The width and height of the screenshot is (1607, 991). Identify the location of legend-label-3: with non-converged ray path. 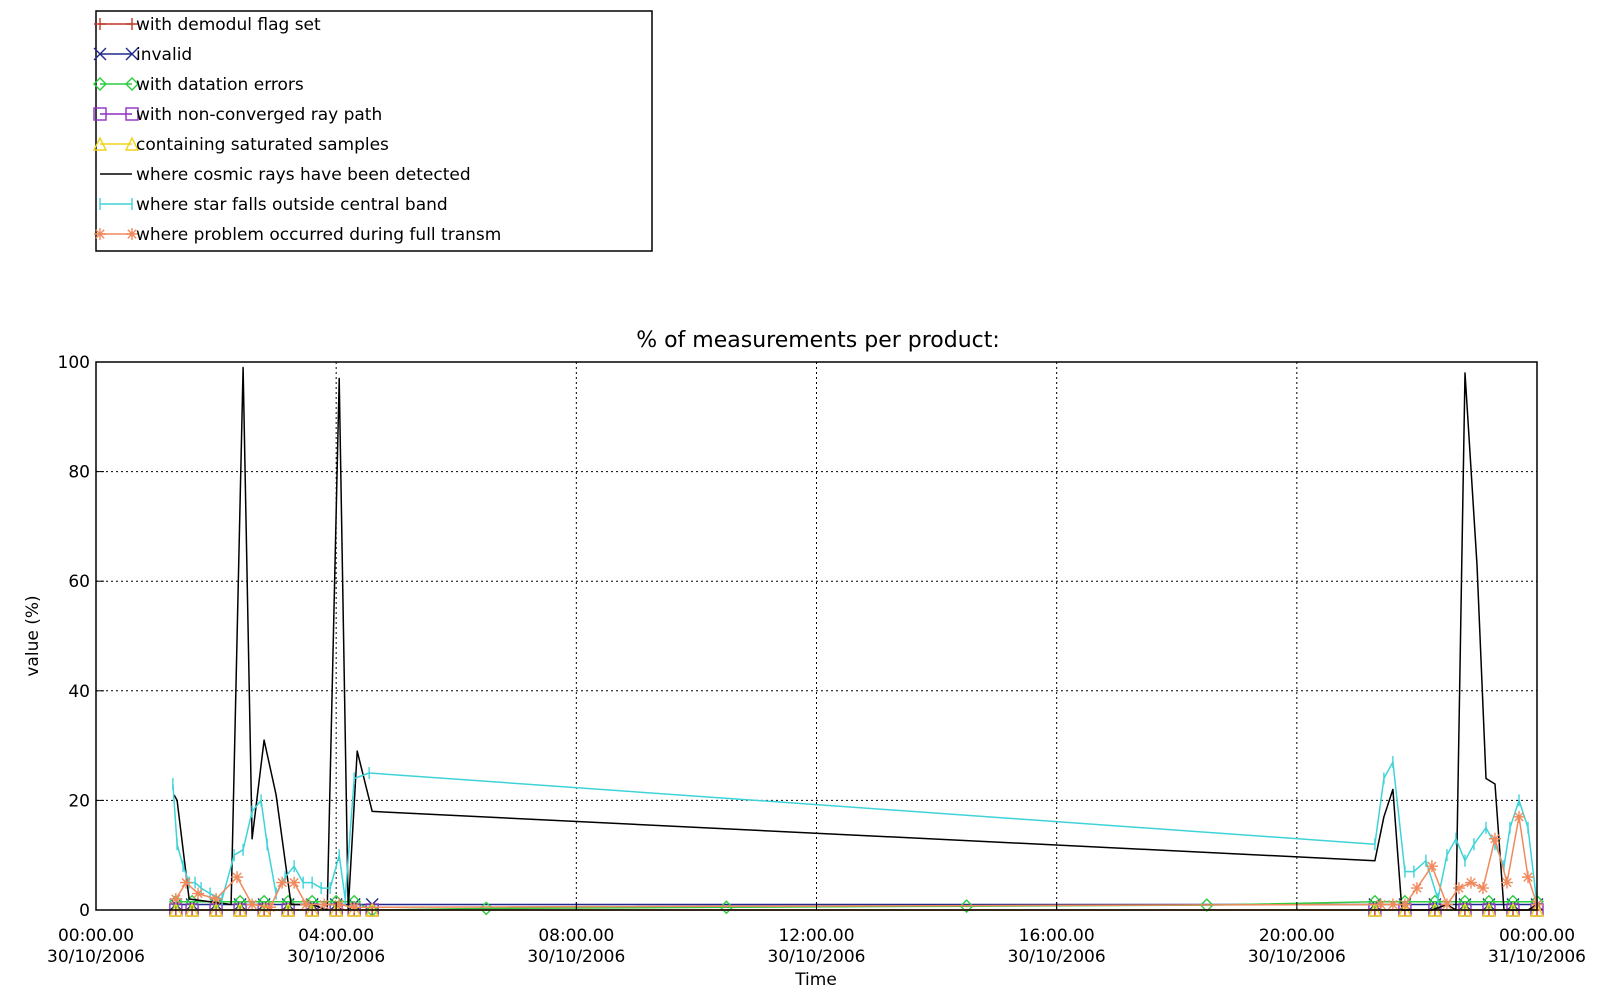
(259, 115).